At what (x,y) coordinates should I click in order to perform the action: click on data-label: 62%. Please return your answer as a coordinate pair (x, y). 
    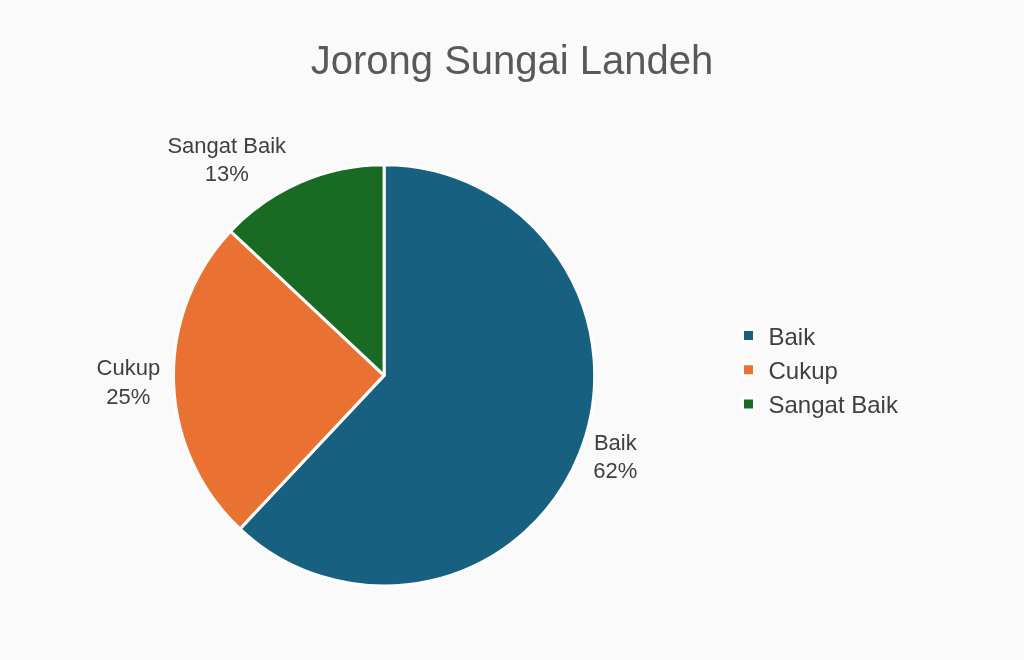
    Looking at the image, I should click on (615, 471).